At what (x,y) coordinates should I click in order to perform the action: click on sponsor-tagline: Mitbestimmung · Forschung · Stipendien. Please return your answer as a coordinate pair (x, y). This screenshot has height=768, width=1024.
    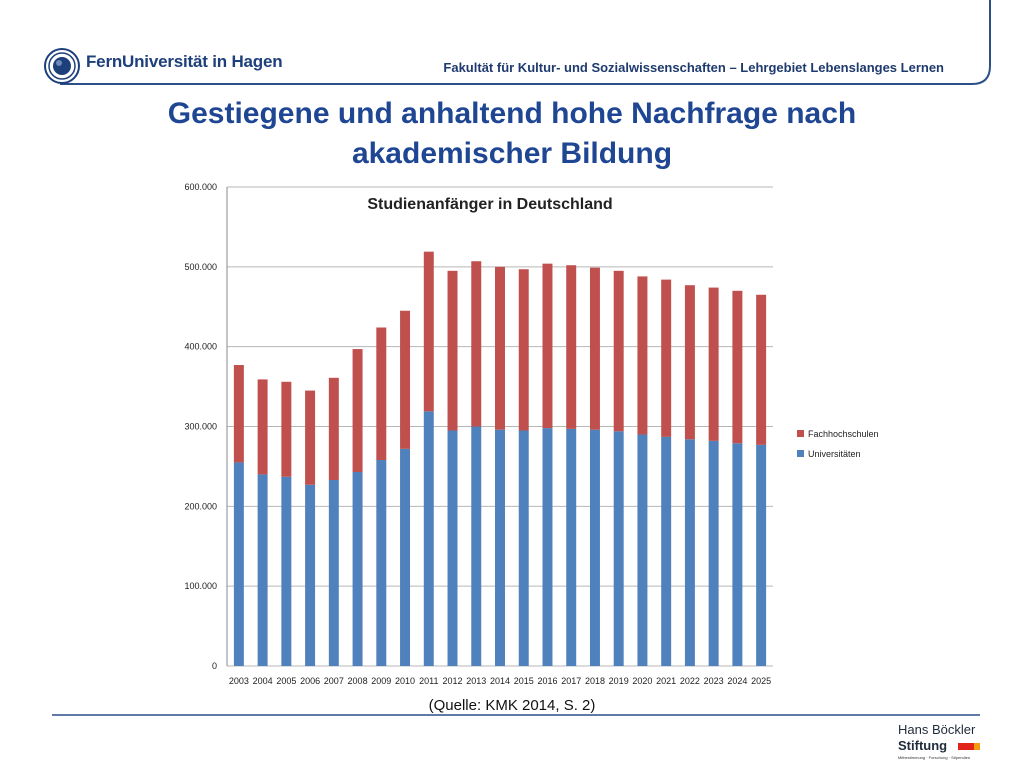
    Looking at the image, I should click on (934, 757).